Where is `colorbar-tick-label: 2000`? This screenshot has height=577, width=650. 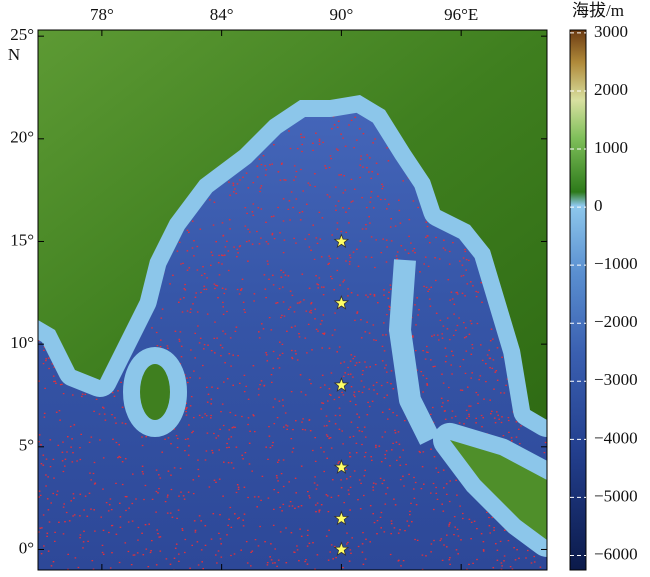 colorbar-tick-label: 2000 is located at coordinates (611, 89).